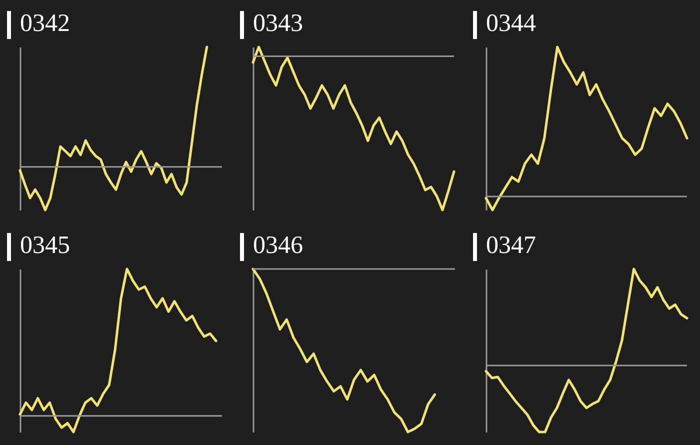  Describe the element at coordinates (511, 23) in the screenshot. I see `chart-title: 0344` at that location.